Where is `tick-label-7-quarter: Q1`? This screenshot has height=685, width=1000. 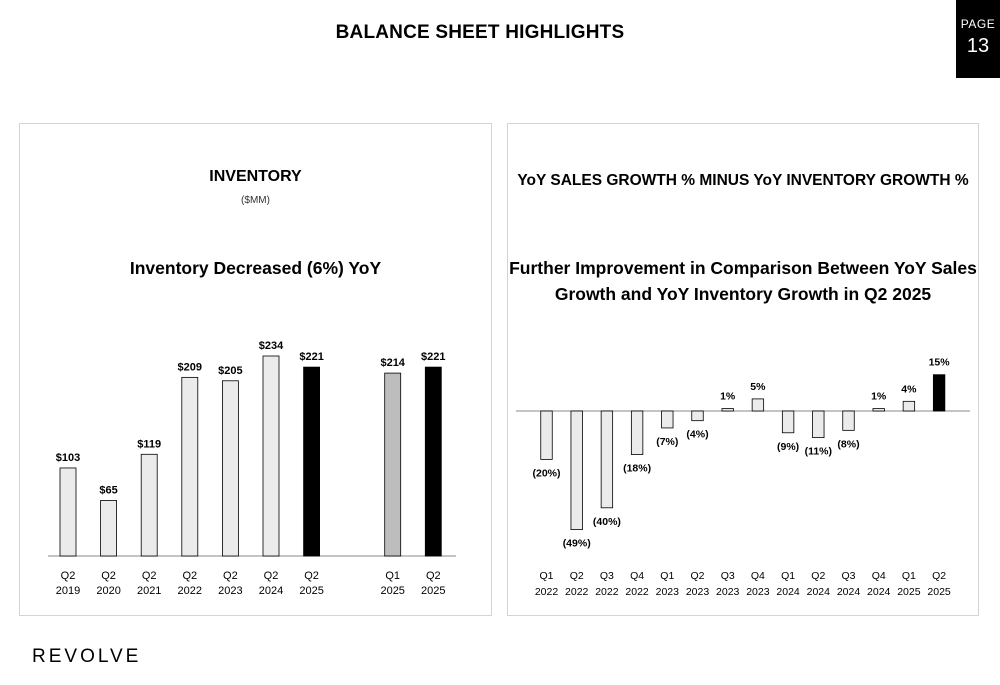
tick-label-7-quarter: Q1 is located at coordinates (392, 576).